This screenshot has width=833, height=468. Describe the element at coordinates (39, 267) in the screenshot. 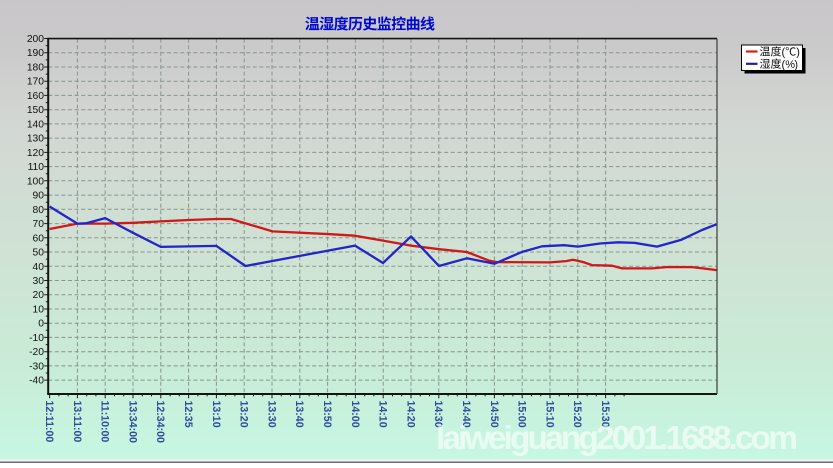

I see `svg-text: 40` at that location.